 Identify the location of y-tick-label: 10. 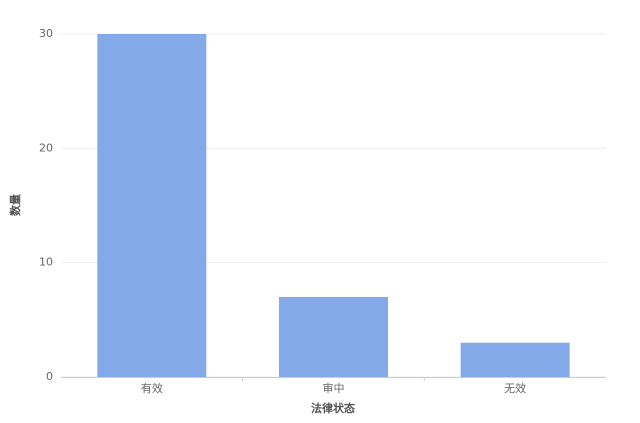
(46, 262).